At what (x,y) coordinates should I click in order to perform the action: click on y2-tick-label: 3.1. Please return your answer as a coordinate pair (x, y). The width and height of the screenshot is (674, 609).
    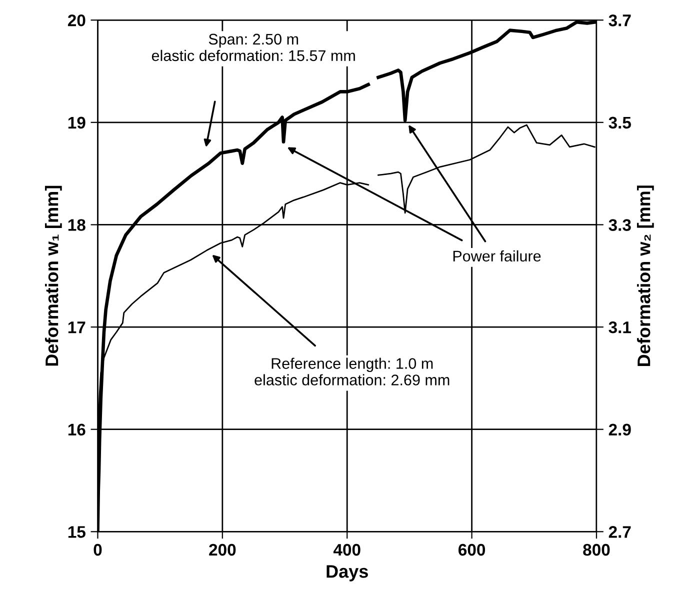
    Looking at the image, I should click on (619, 327).